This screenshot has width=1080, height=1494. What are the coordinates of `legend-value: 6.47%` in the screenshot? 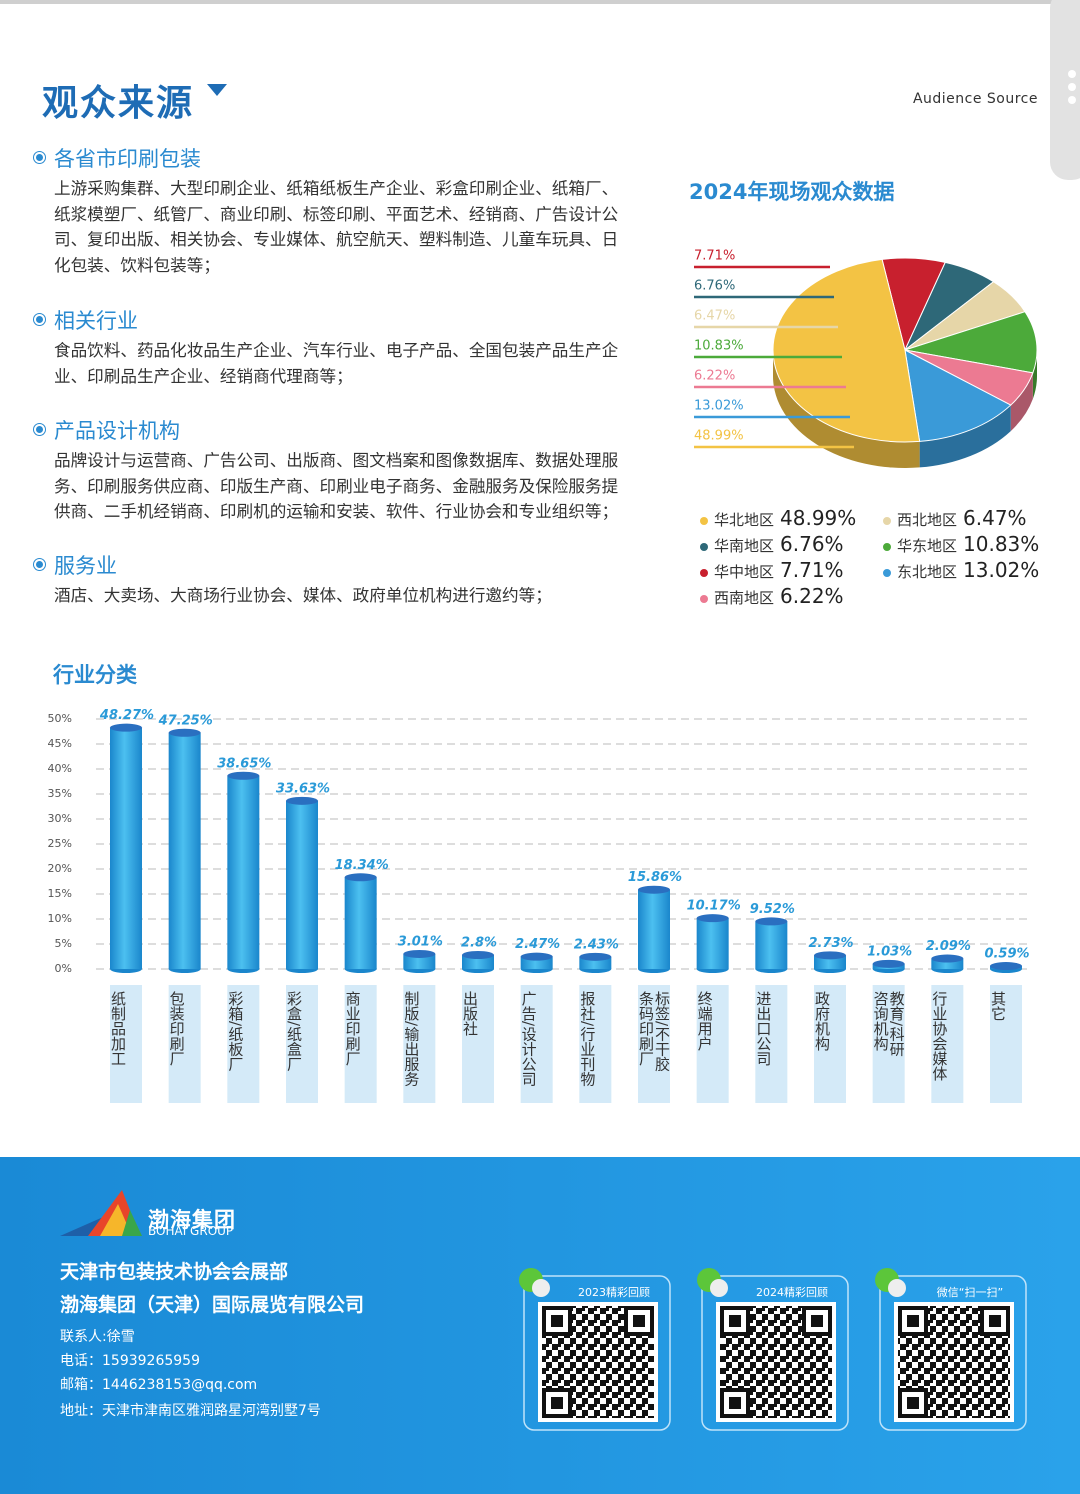 It's located at (995, 518).